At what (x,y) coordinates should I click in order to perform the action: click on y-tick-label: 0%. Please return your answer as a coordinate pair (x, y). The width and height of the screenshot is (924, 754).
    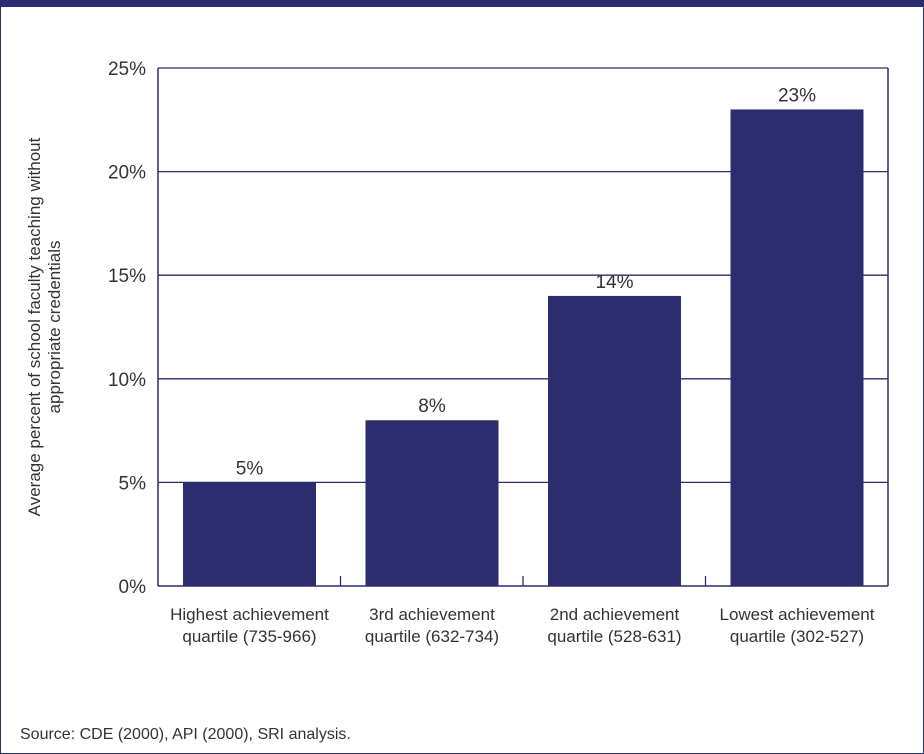
    Looking at the image, I should click on (133, 587).